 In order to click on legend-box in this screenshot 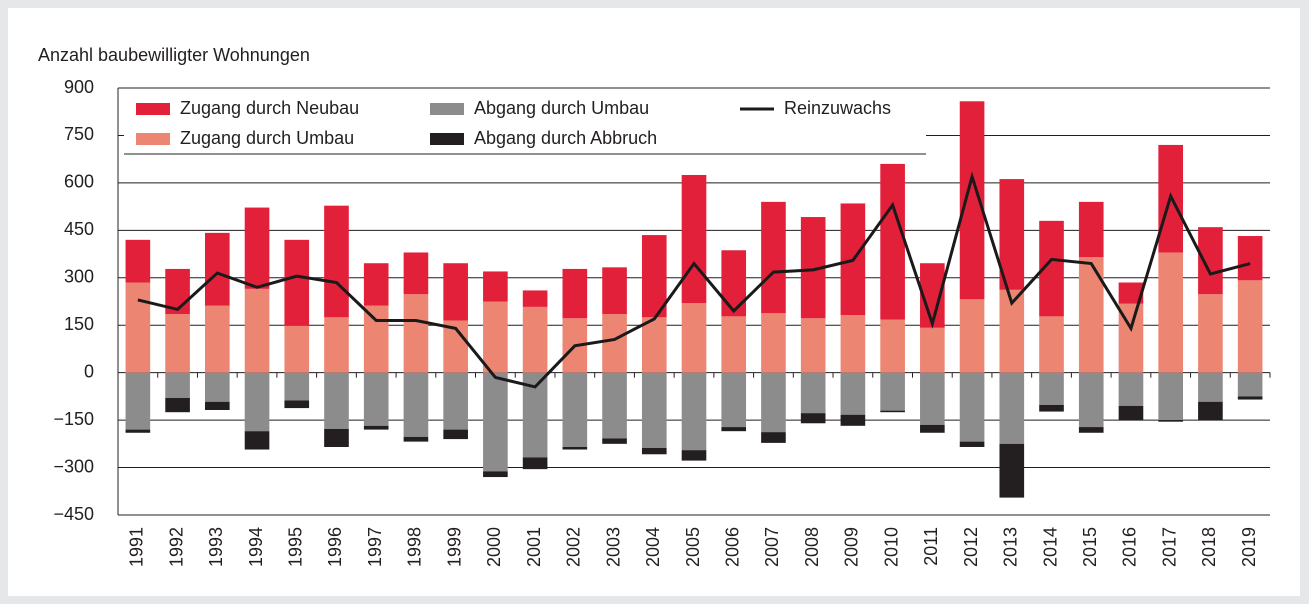, I will do `click(525, 122)`.